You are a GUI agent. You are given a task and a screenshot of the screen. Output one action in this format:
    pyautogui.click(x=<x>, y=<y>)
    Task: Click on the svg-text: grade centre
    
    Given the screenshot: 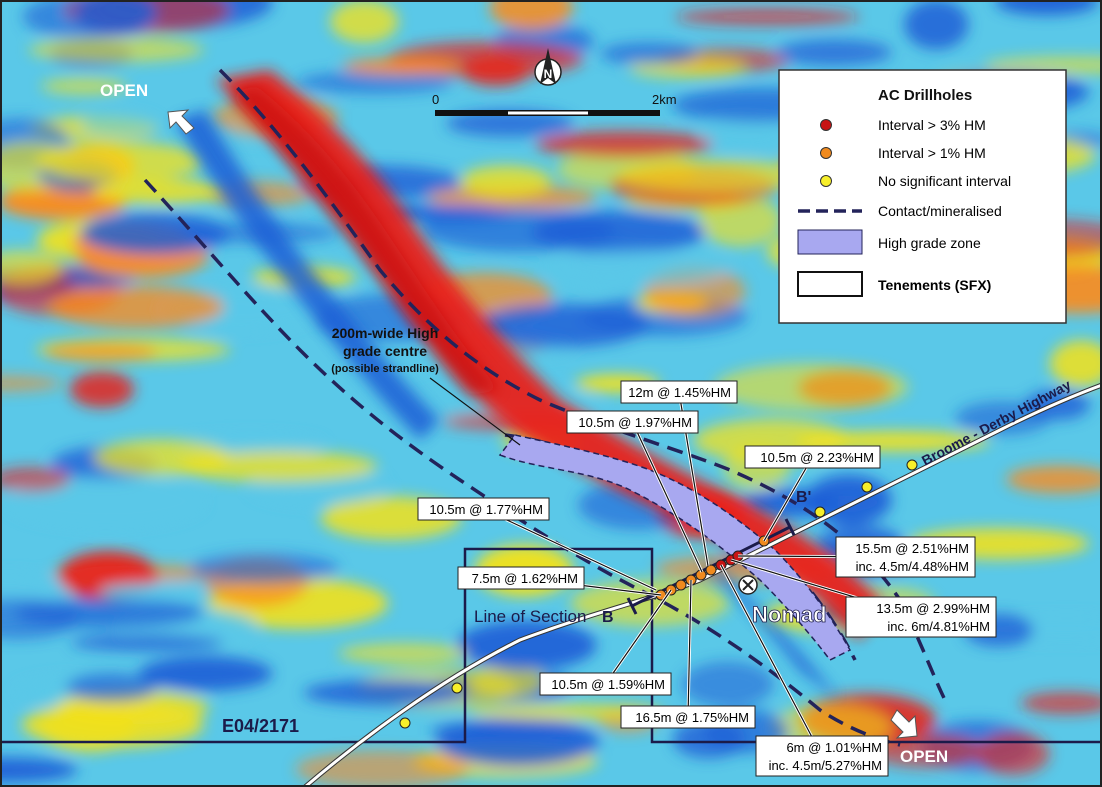 What is the action you would take?
    pyautogui.click(x=385, y=351)
    